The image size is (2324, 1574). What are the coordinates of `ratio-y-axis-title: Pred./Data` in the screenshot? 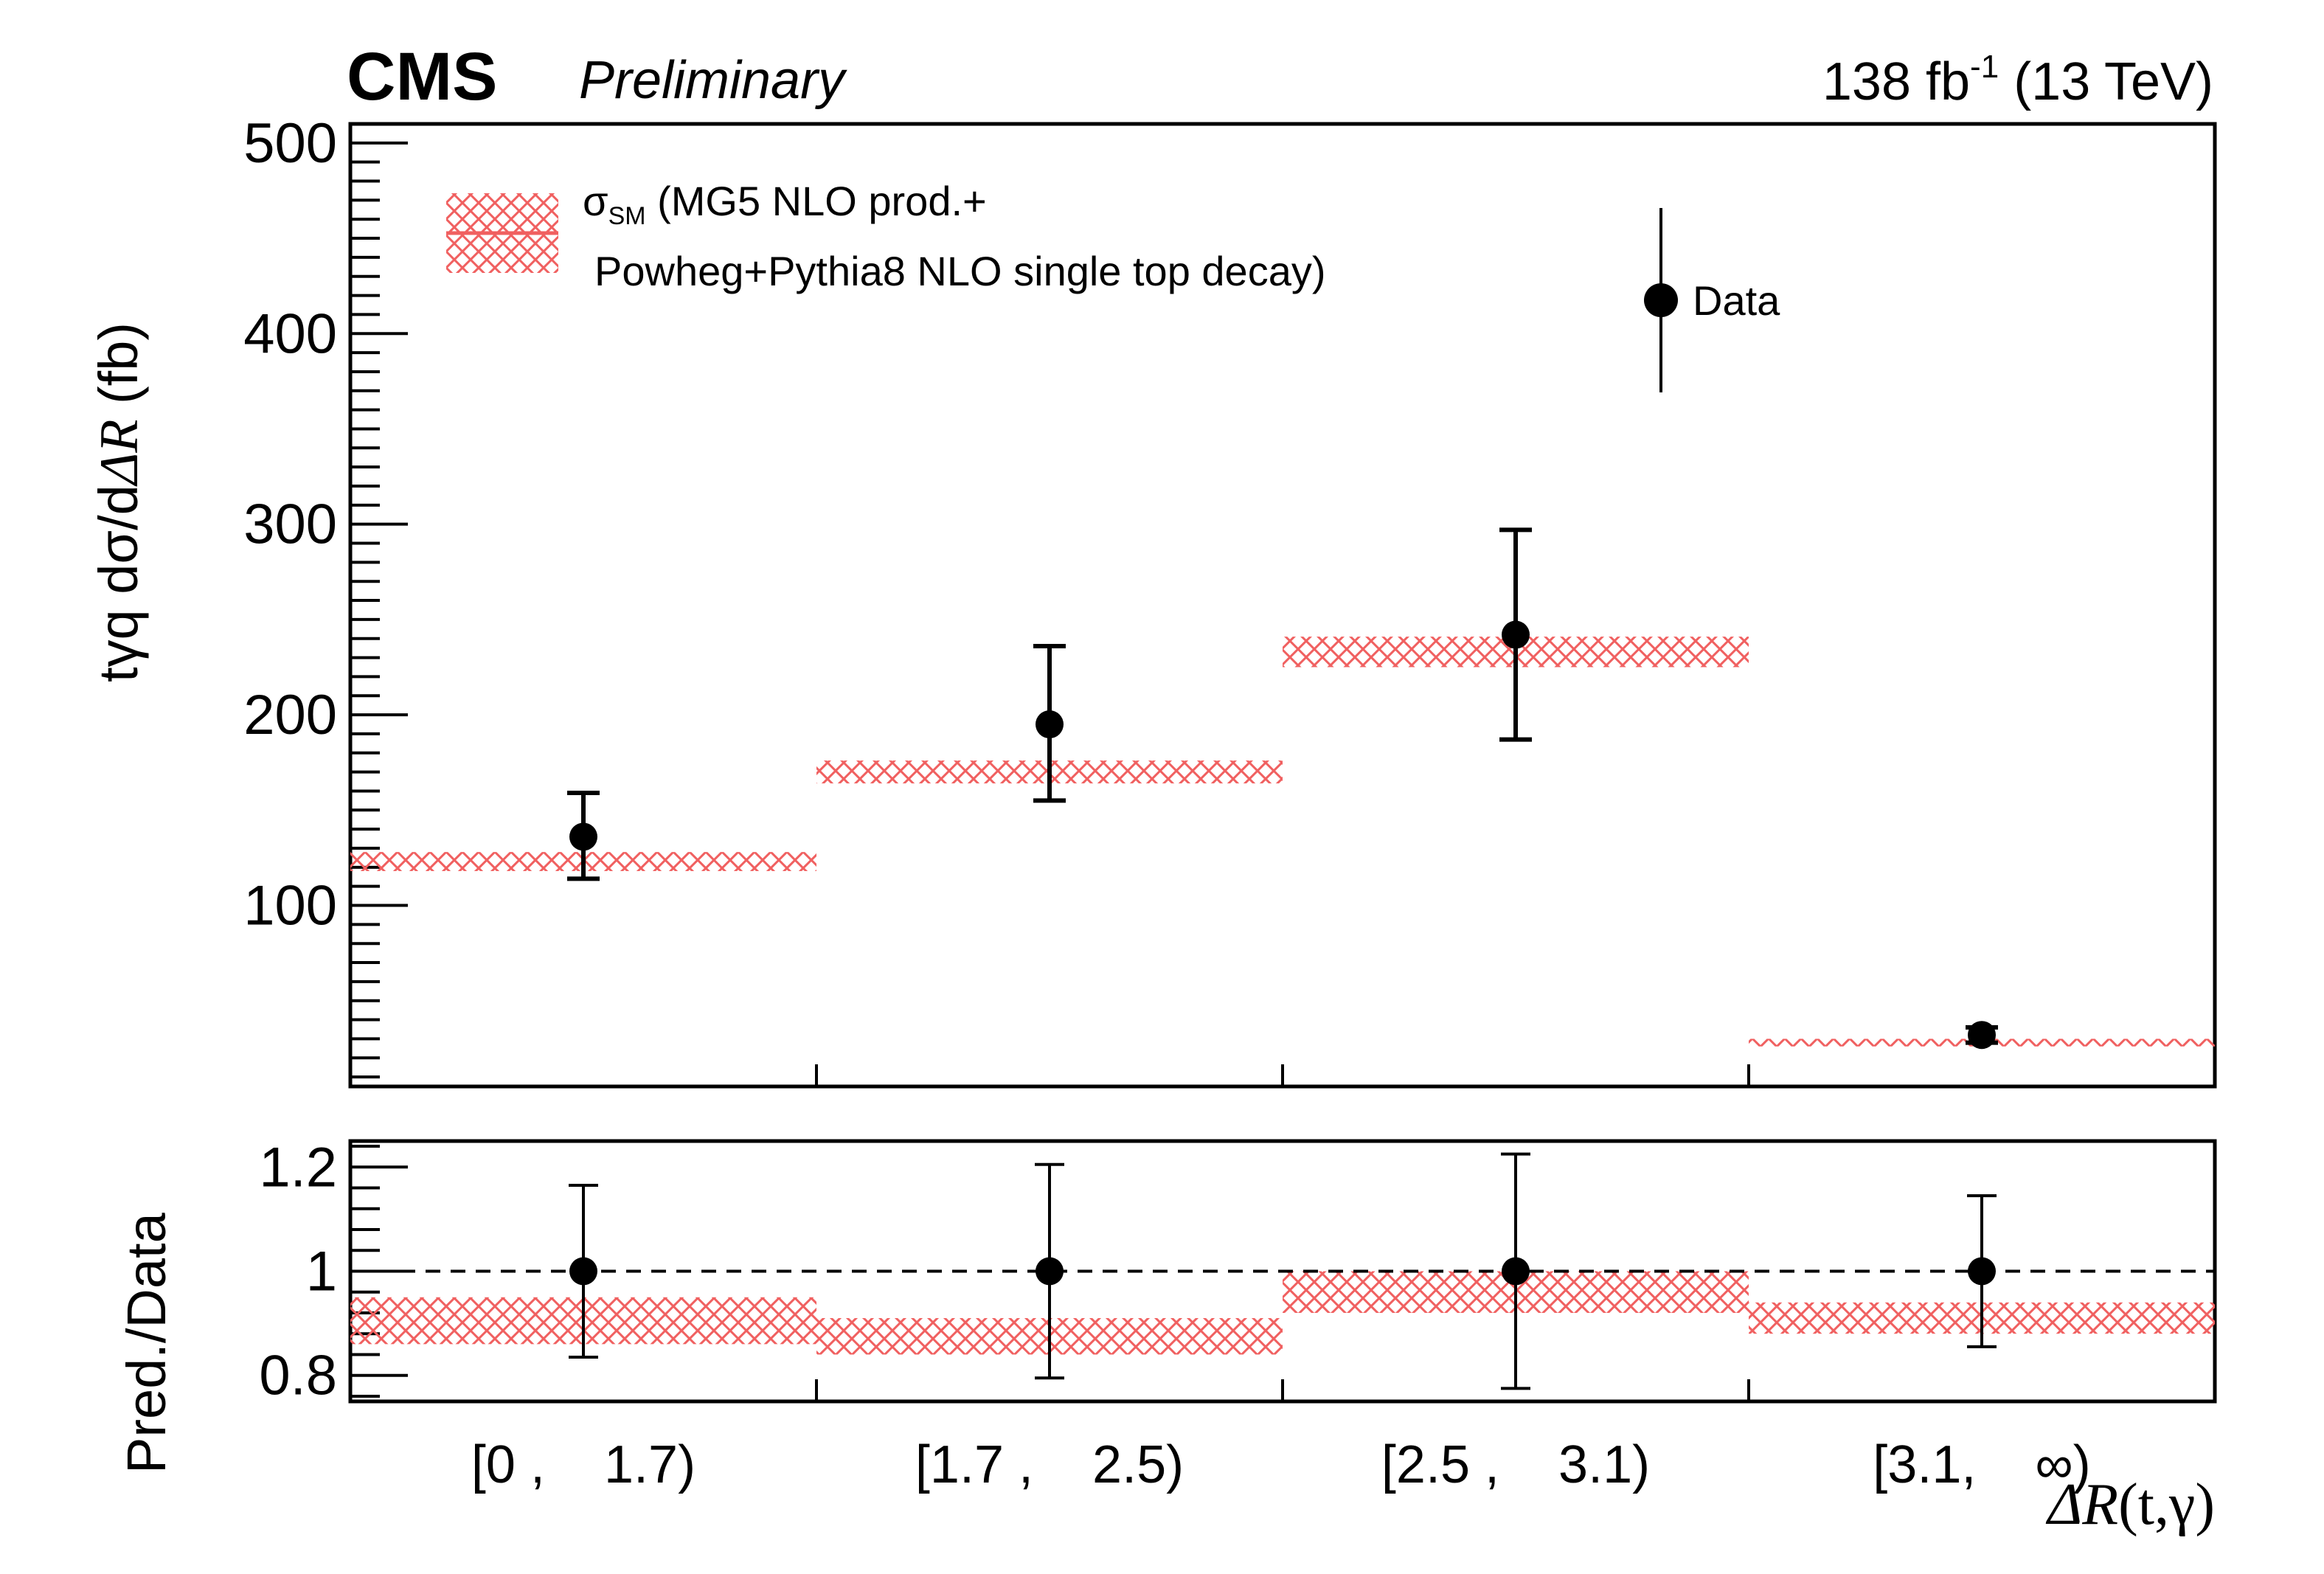 It's located at (146, 1343).